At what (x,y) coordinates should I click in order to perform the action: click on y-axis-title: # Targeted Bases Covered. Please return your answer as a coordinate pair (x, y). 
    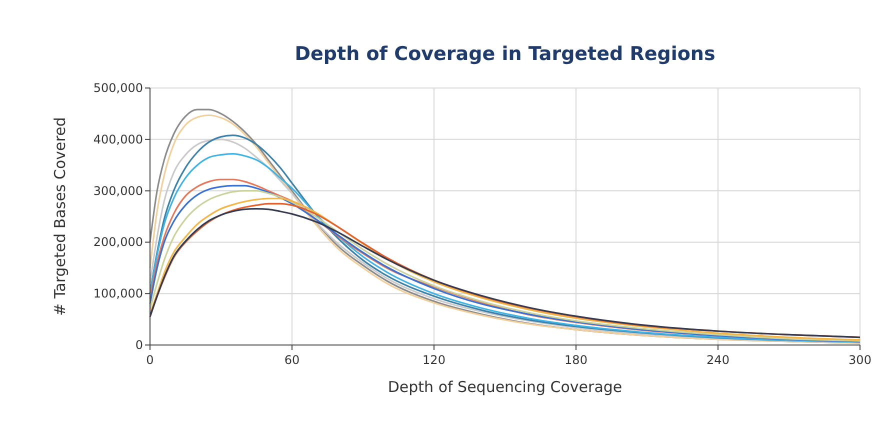
    Looking at the image, I should click on (60, 216).